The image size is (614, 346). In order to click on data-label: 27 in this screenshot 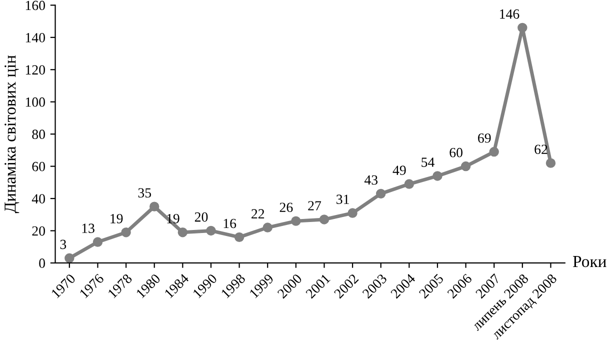, I will do `click(315, 205)`.